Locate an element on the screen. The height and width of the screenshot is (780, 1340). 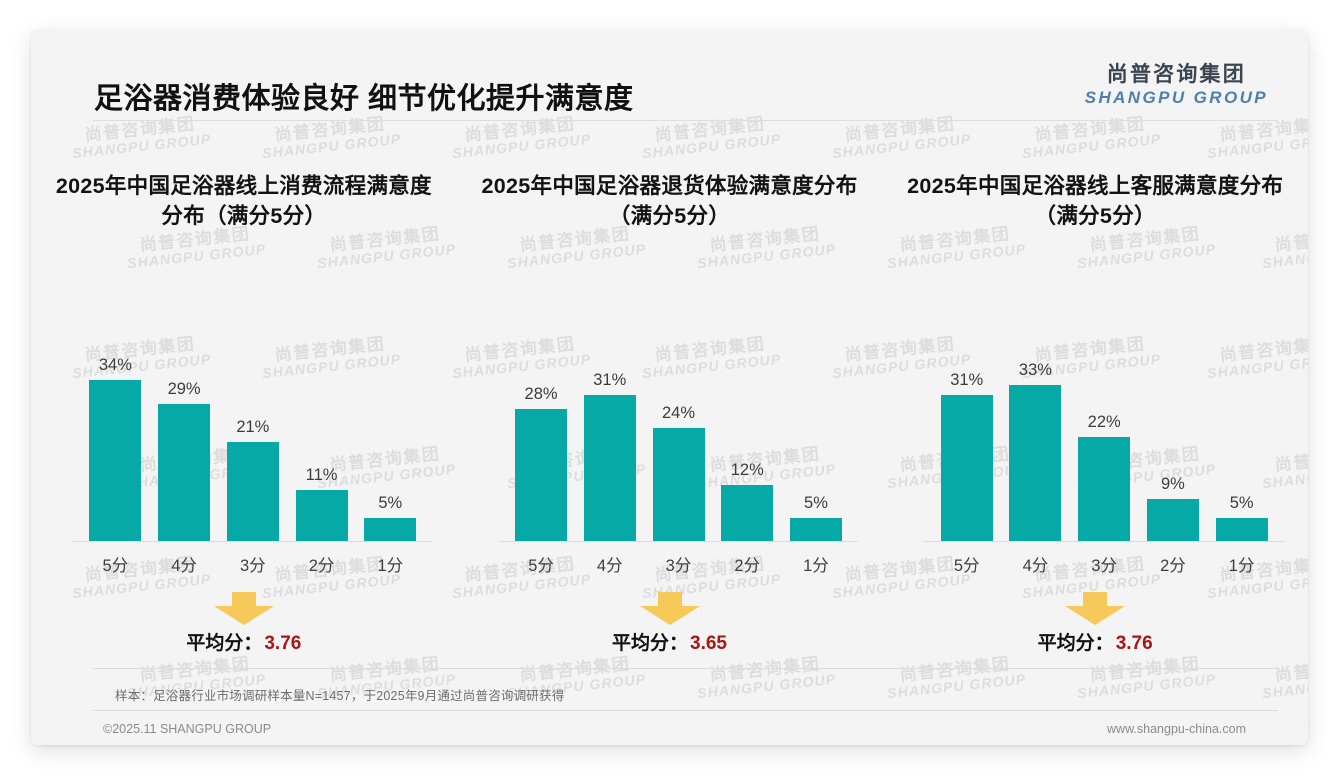
bar-value-label: 21% is located at coordinates (253, 427).